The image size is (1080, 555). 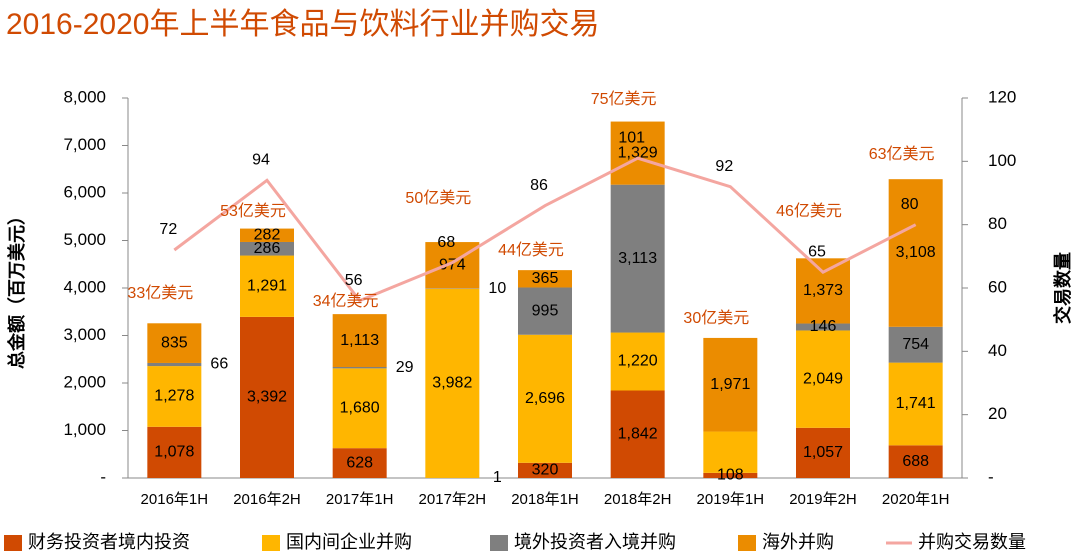 What do you see at coordinates (991, 476) in the screenshot?
I see `y2-tick-label: -` at bounding box center [991, 476].